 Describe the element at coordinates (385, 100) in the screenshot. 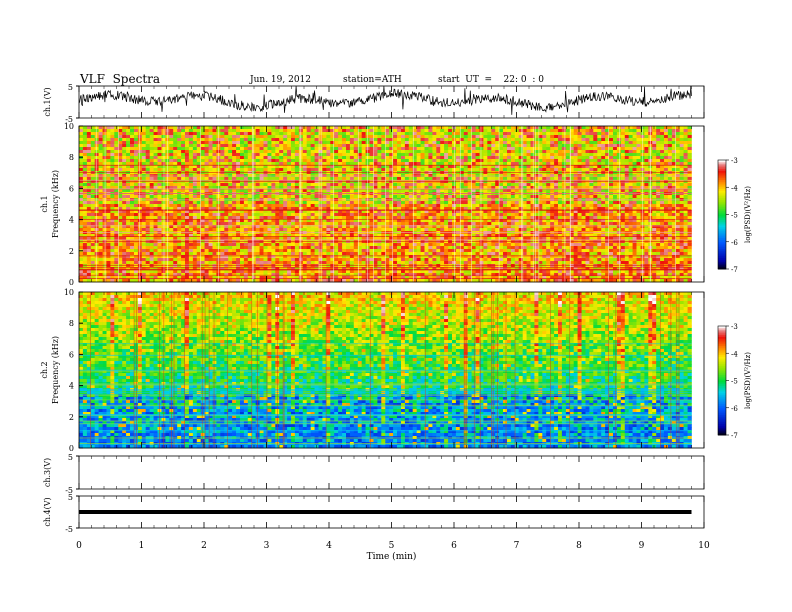

I see `ch1-waveform` at that location.